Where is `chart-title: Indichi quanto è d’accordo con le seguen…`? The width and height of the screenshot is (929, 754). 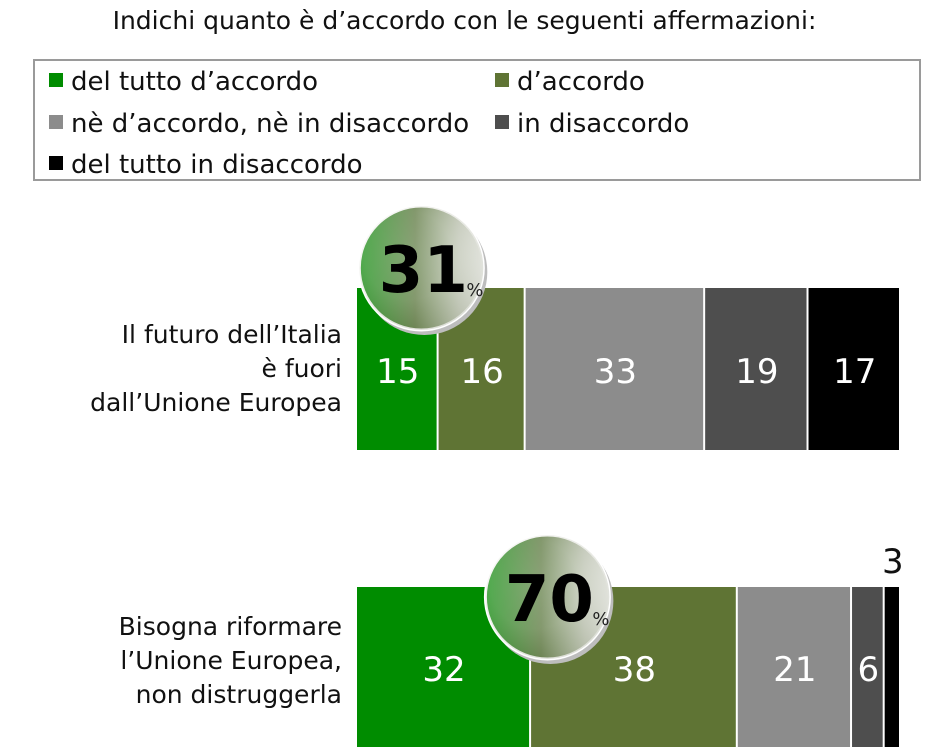 chart-title: Indichi quanto è d’accordo con le seguen… is located at coordinates (464, 20).